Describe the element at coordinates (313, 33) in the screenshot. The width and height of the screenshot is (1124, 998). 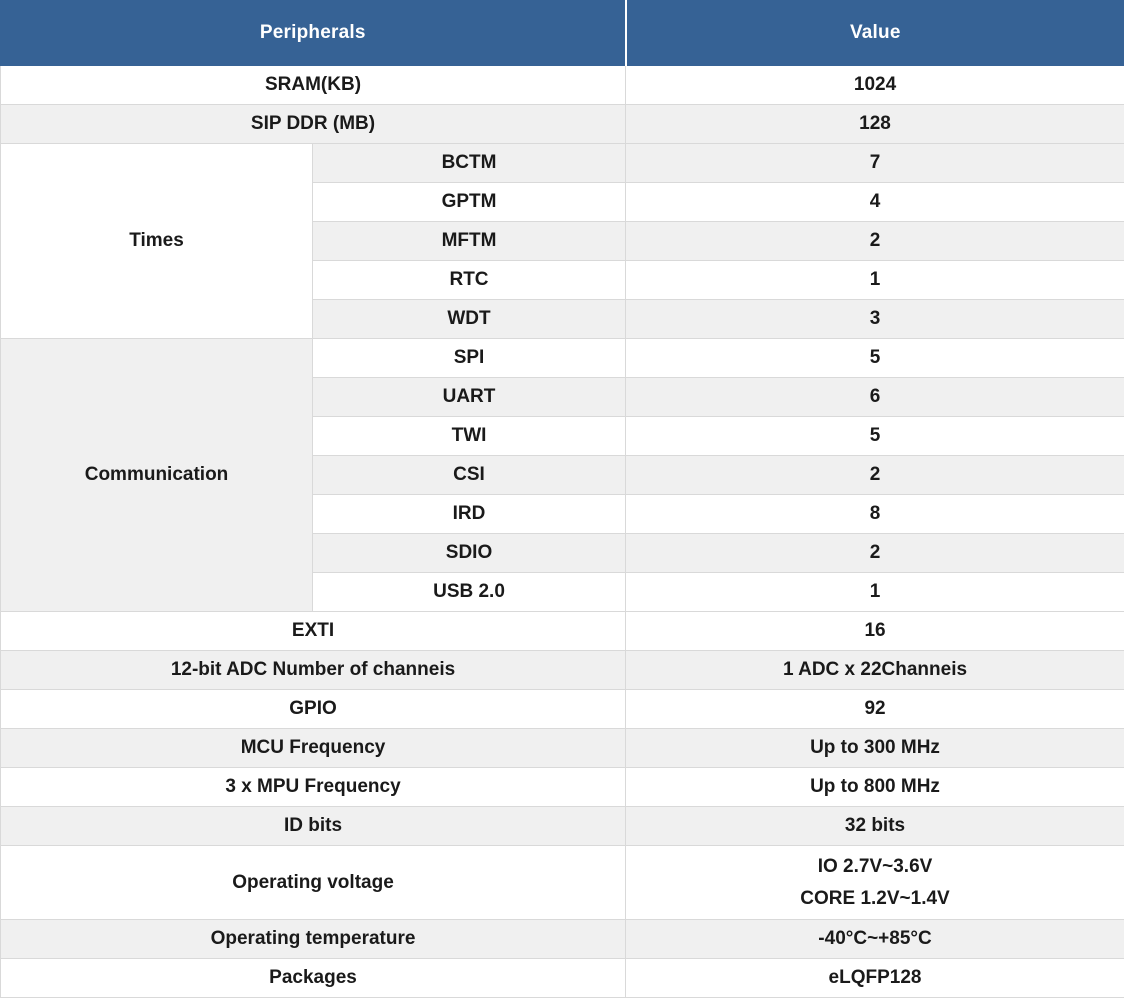
I see `header-peripherals: Peripherals` at that location.